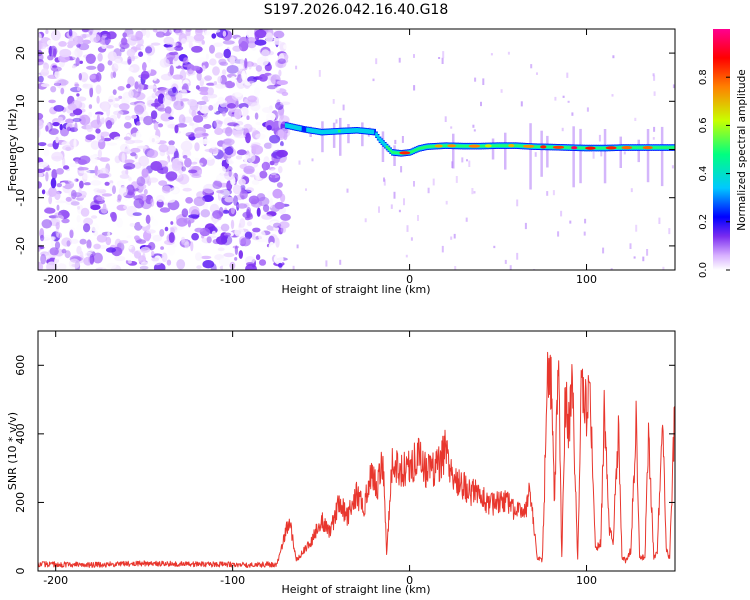  What do you see at coordinates (55, 279) in the screenshot?
I see `x-tick-label: -200` at bounding box center [55, 279].